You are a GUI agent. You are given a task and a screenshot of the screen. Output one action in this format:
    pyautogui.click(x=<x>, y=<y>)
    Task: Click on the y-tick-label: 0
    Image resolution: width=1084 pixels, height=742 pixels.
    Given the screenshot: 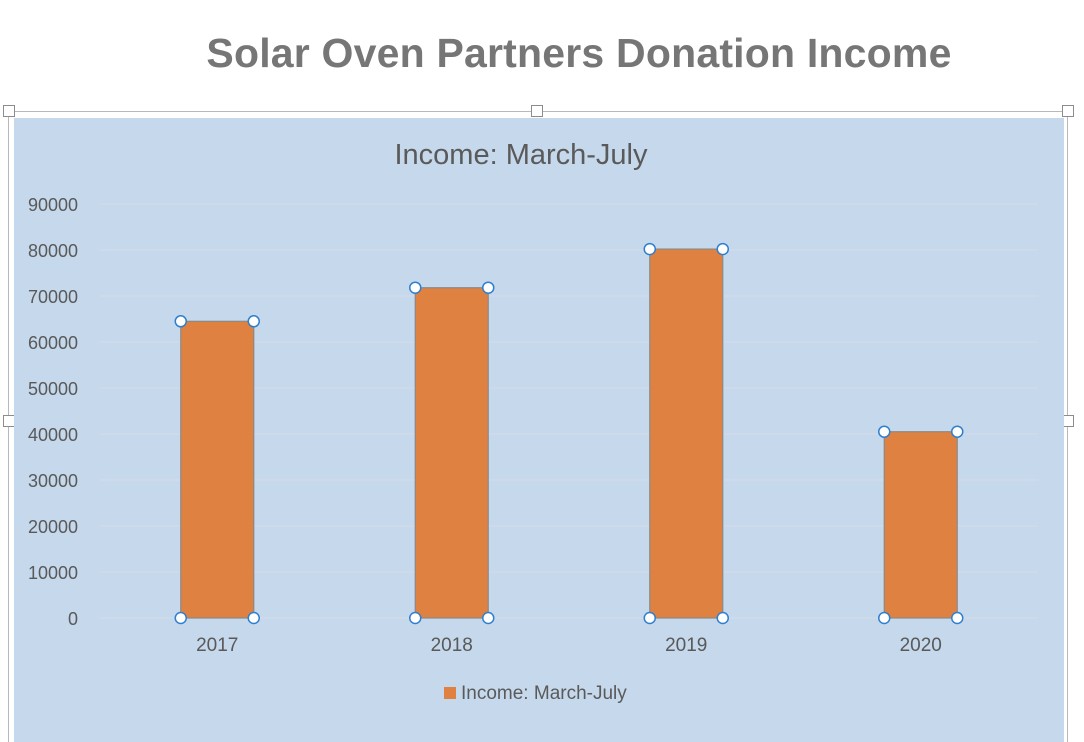 What is the action you would take?
    pyautogui.click(x=73, y=619)
    